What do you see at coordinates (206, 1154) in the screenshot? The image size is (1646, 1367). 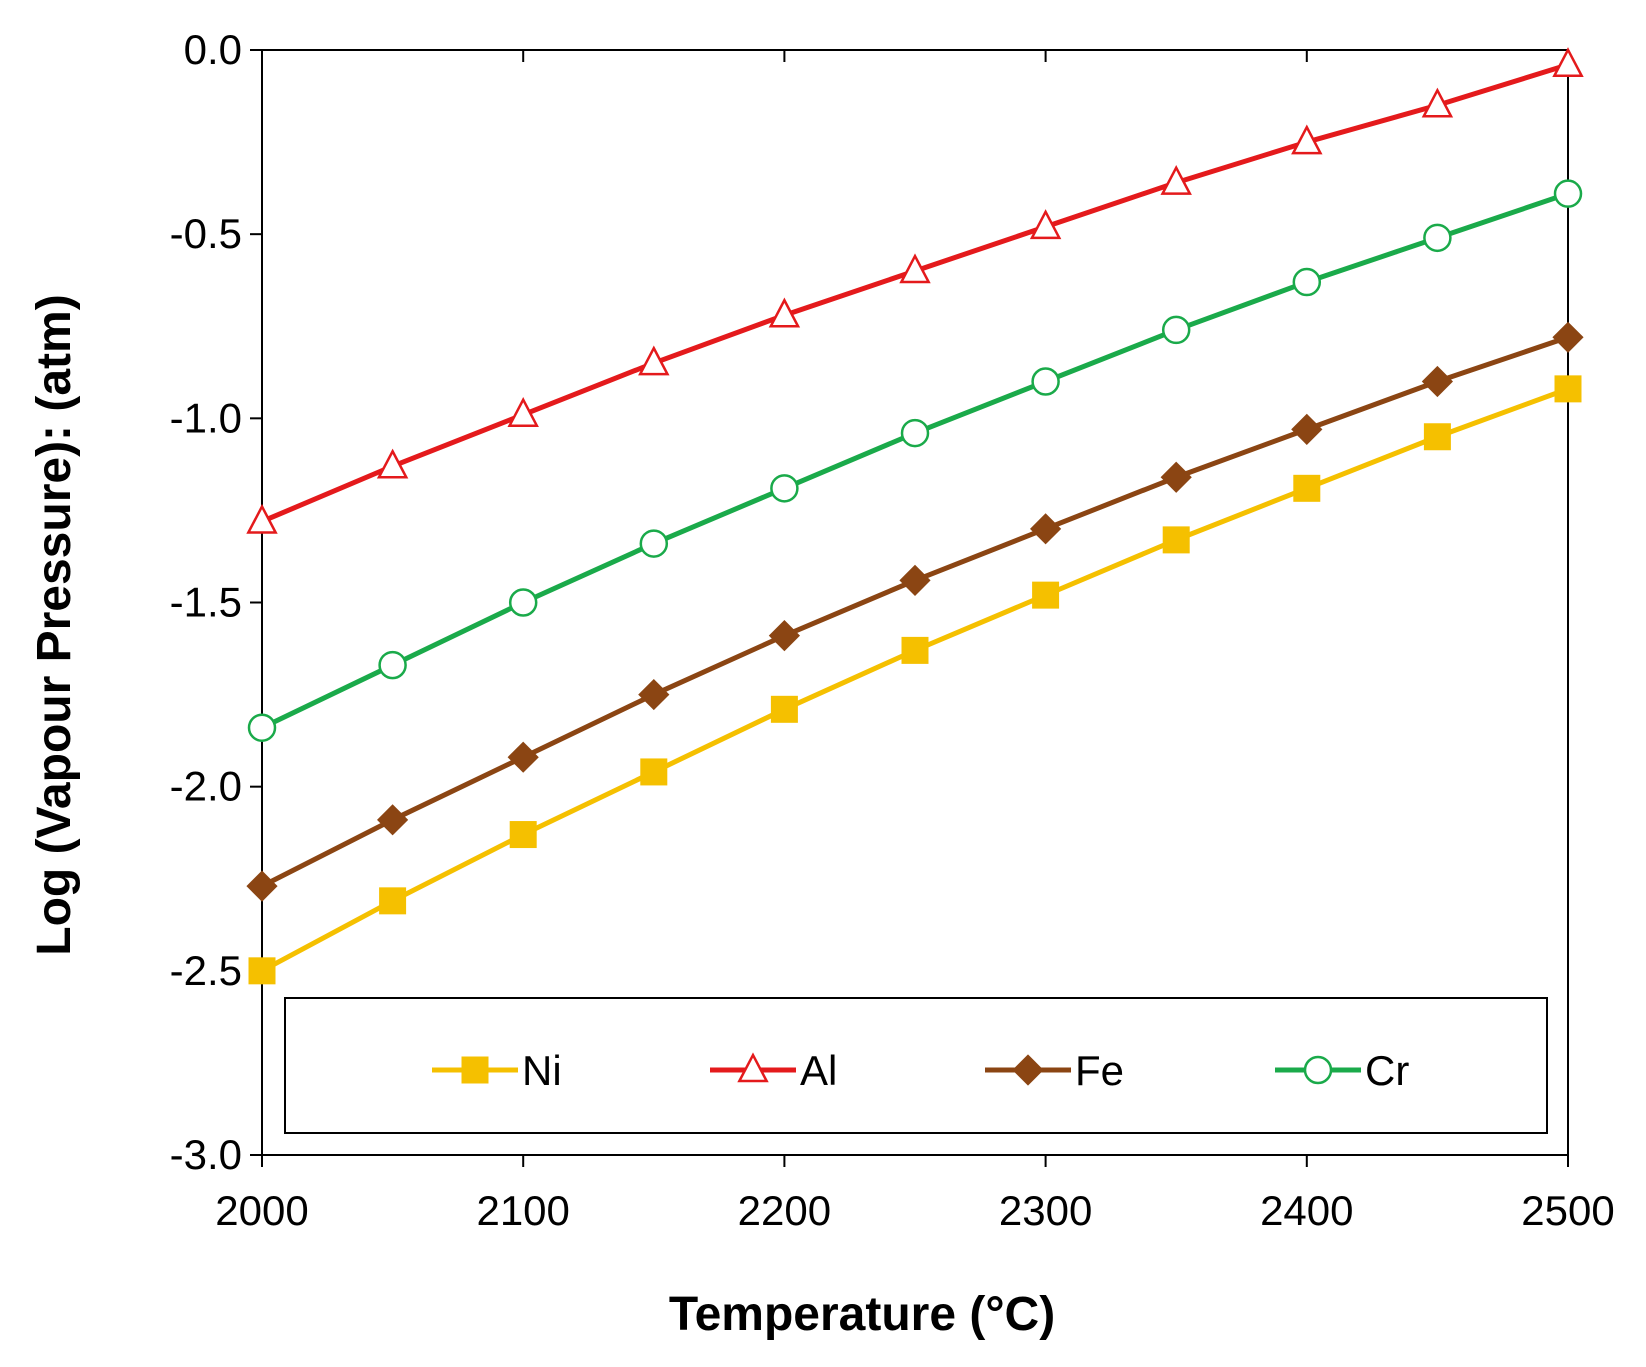 I see `y-tick-label: -3.0` at bounding box center [206, 1154].